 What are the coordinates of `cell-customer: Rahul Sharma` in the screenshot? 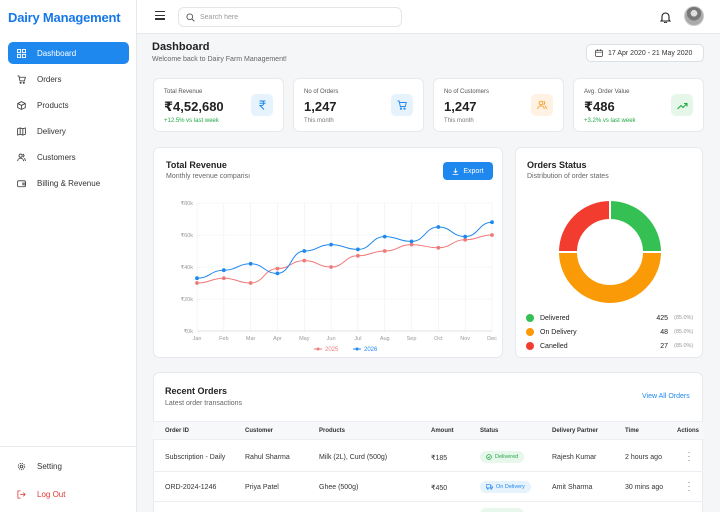 It's located at (267, 457).